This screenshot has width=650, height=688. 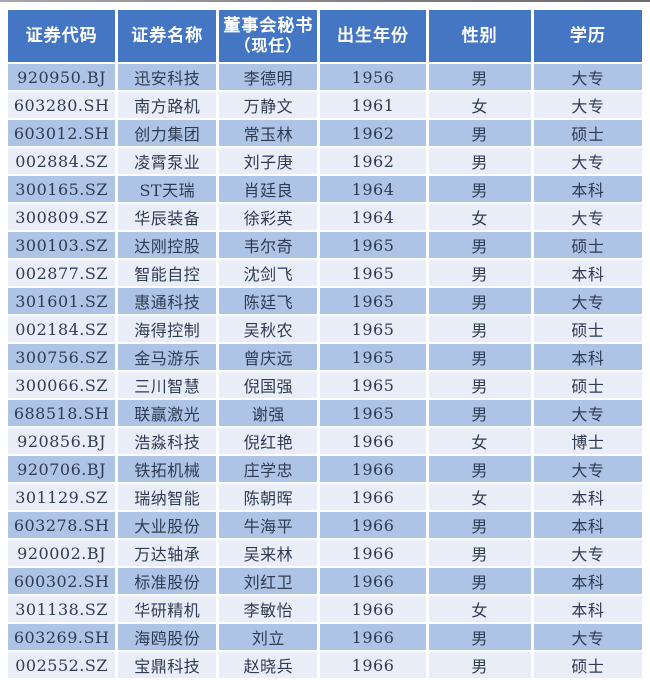 What do you see at coordinates (167, 553) in the screenshot?
I see `table-cell: 万达轴承` at bounding box center [167, 553].